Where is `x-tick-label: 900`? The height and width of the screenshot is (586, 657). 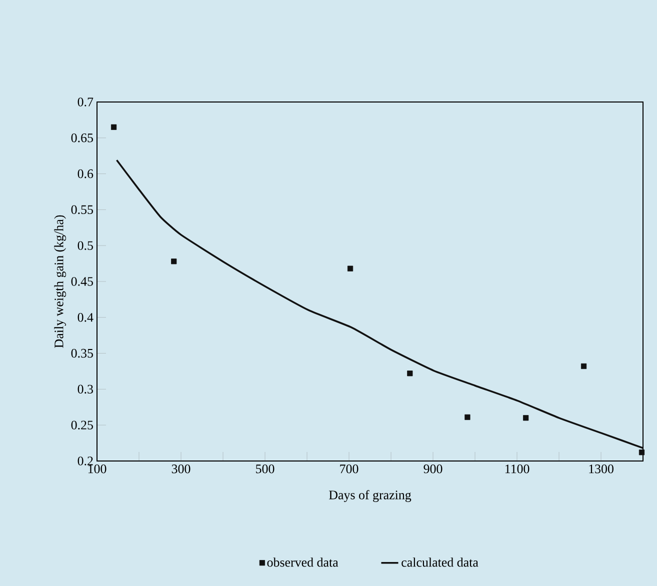
x-tick-label: 900 is located at coordinates (433, 469).